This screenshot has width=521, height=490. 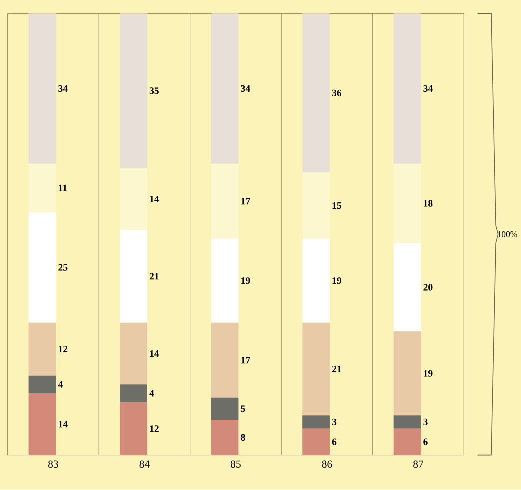 What do you see at coordinates (236, 464) in the screenshot?
I see `x-tick-label: 85` at bounding box center [236, 464].